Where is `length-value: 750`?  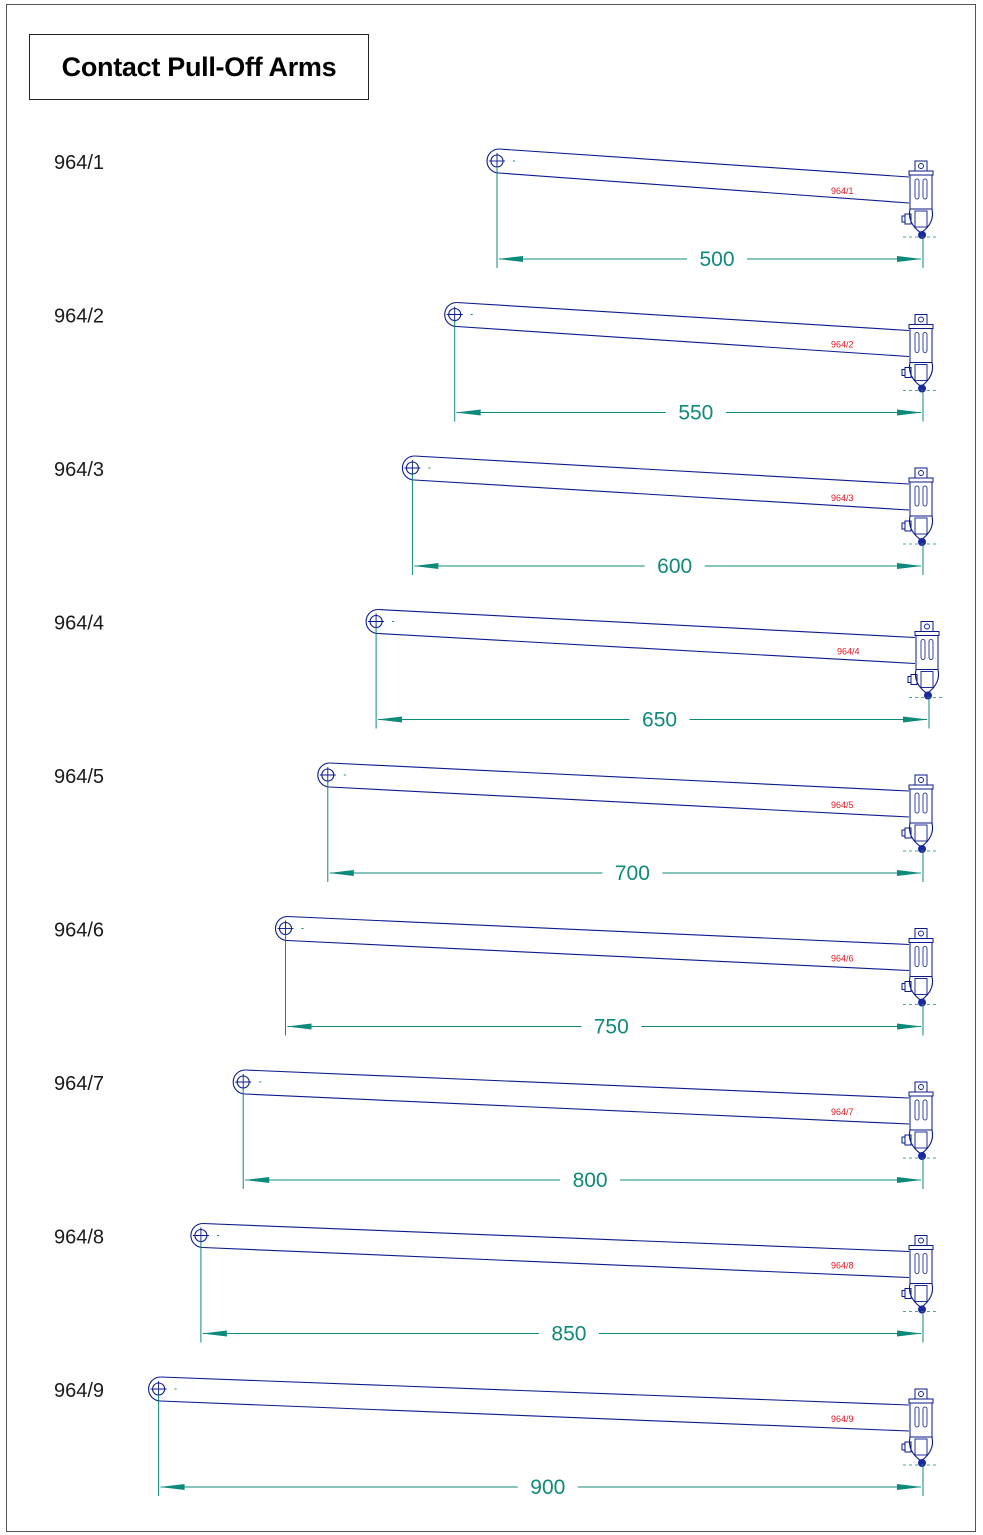 length-value: 750 is located at coordinates (611, 1027).